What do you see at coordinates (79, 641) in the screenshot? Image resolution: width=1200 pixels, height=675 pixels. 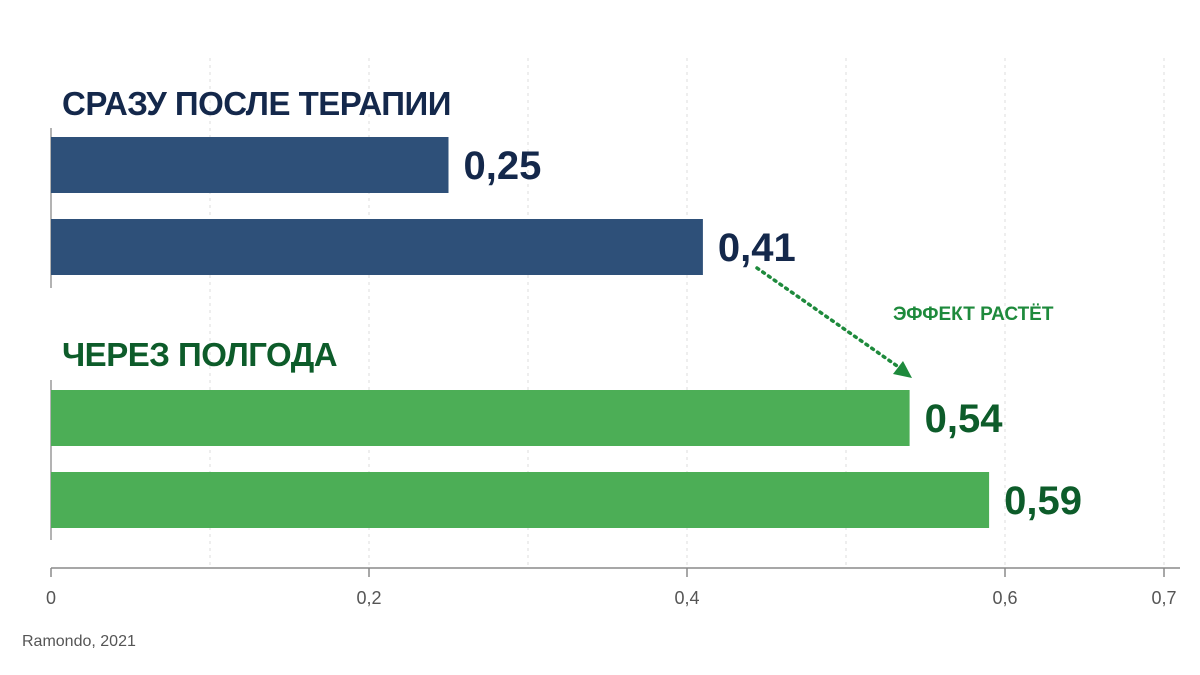 I see `source-note: Ramondo, 2021` at bounding box center [79, 641].